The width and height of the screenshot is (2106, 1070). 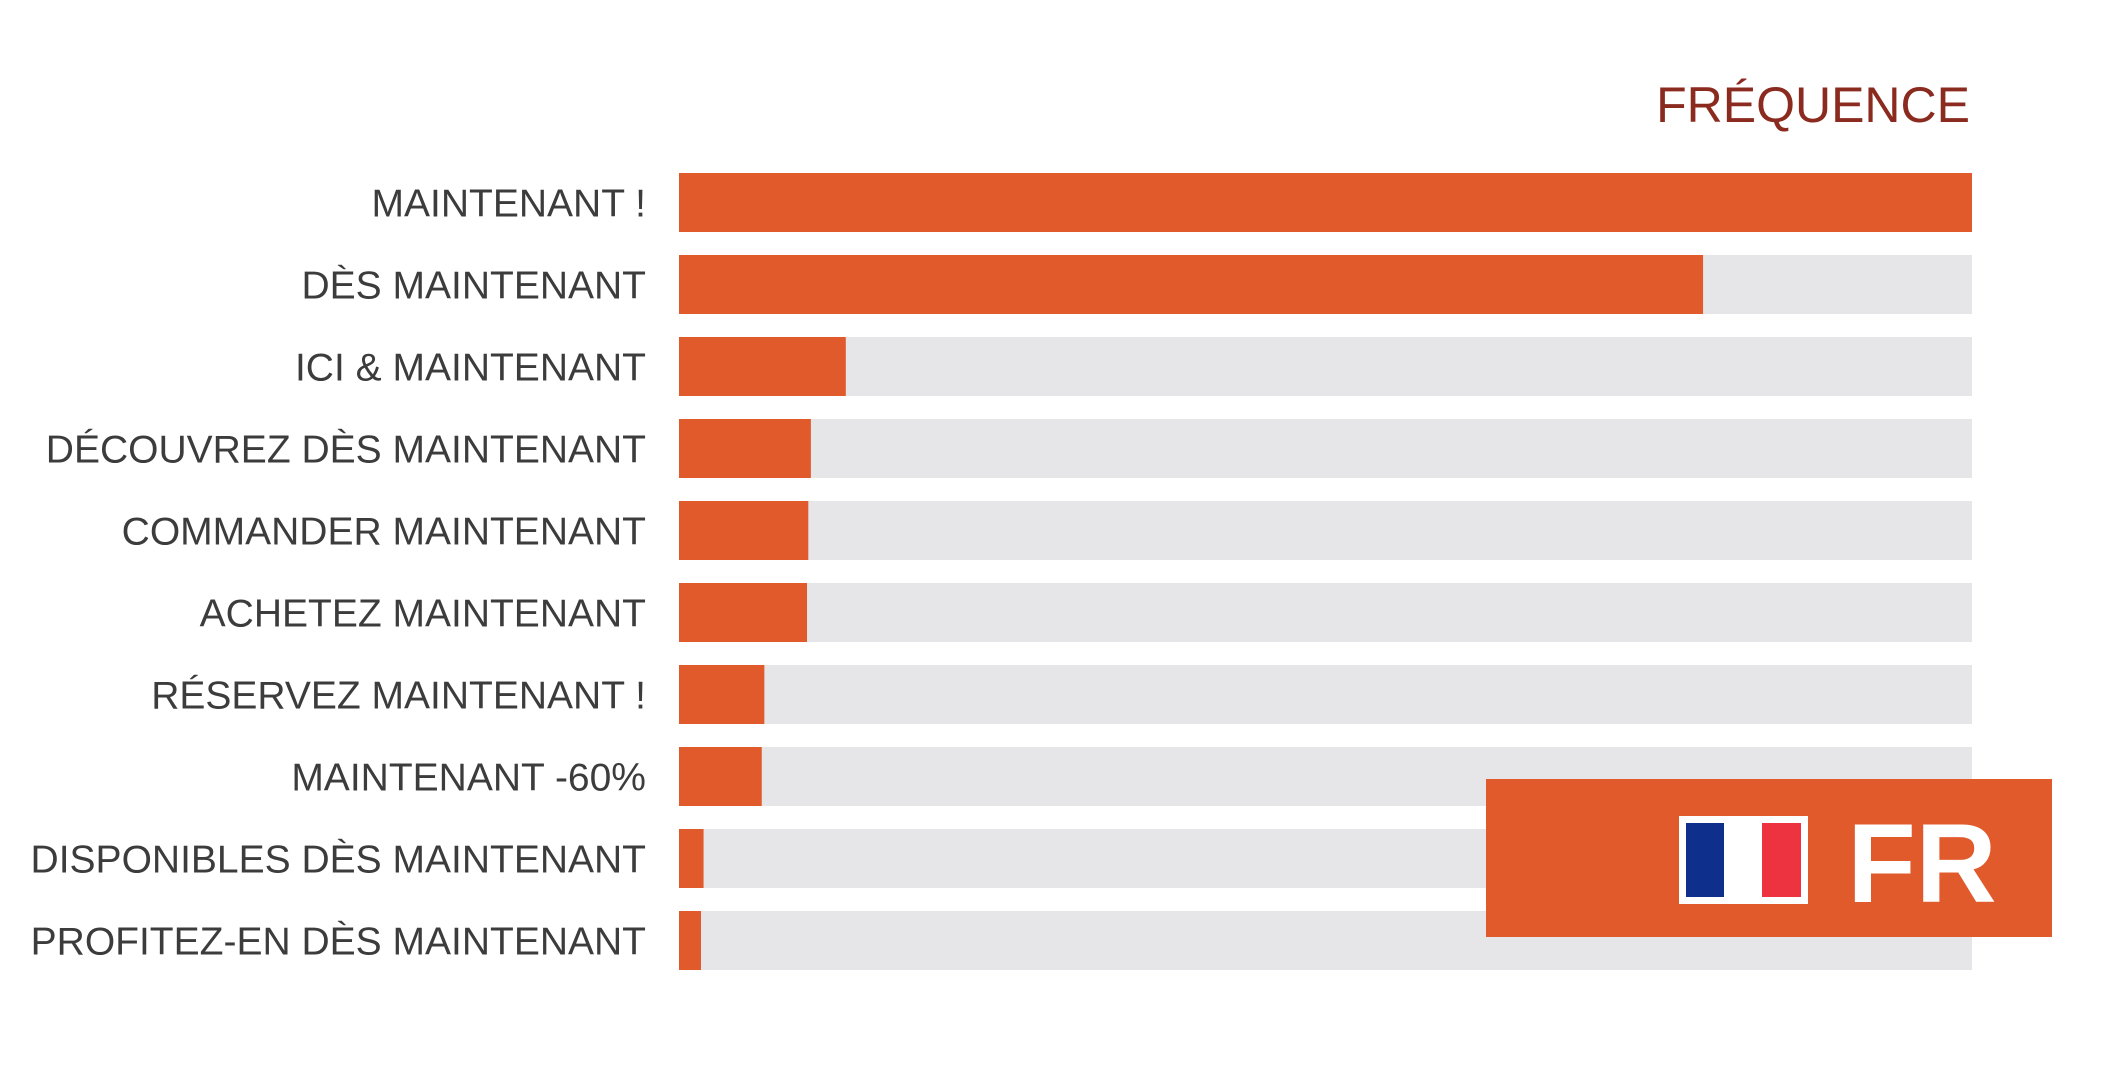 What do you see at coordinates (1813, 105) in the screenshot?
I see `chart-title: FRÉQUENCE` at bounding box center [1813, 105].